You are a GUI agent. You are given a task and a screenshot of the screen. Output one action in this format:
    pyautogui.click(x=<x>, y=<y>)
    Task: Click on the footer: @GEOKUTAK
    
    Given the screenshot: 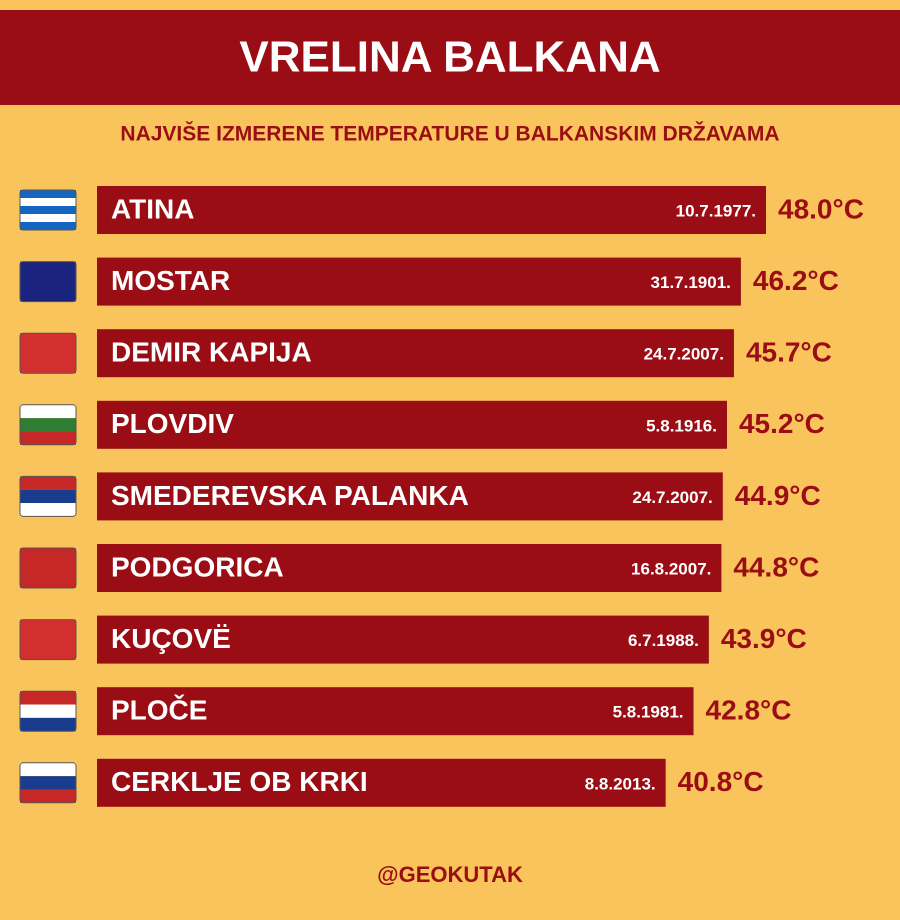 What is the action you would take?
    pyautogui.click(x=450, y=874)
    